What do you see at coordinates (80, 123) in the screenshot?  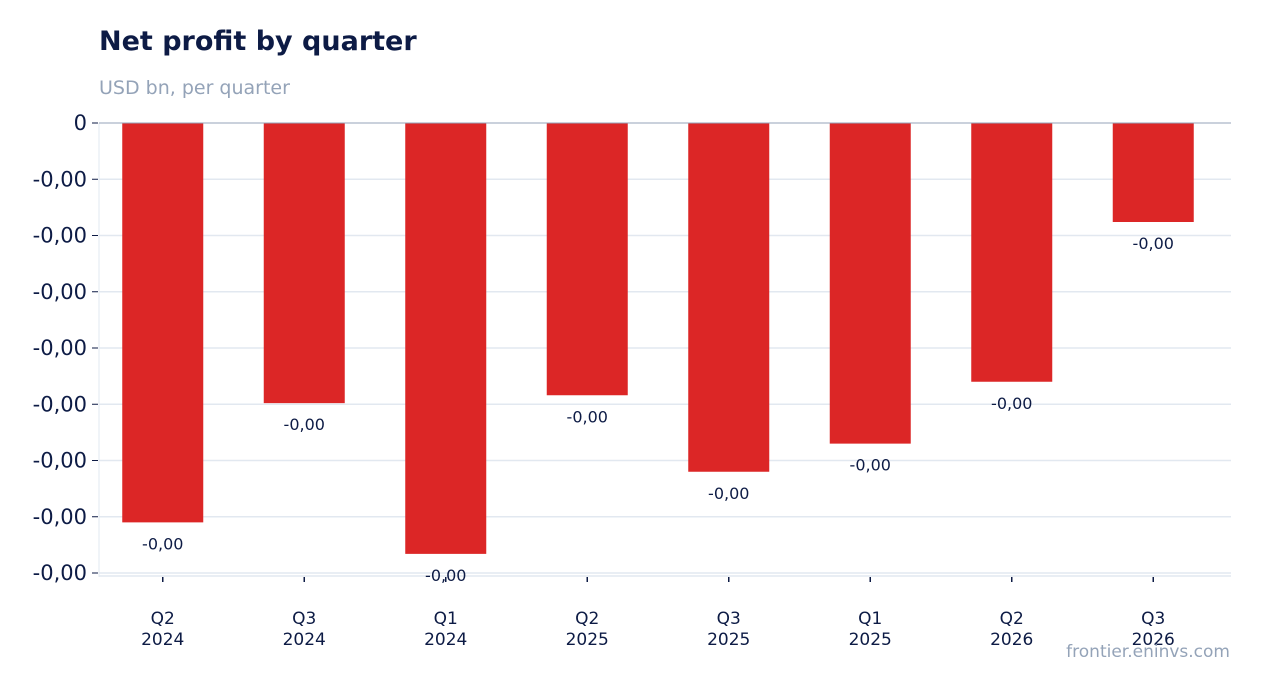 I see `y-tick-label: 0` at bounding box center [80, 123].